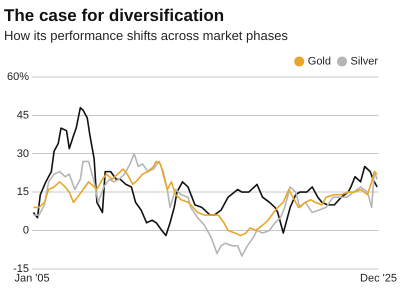 This screenshot has width=400, height=294. What do you see at coordinates (23, 154) in the screenshot?
I see `y-tick-label: 30` at bounding box center [23, 154].